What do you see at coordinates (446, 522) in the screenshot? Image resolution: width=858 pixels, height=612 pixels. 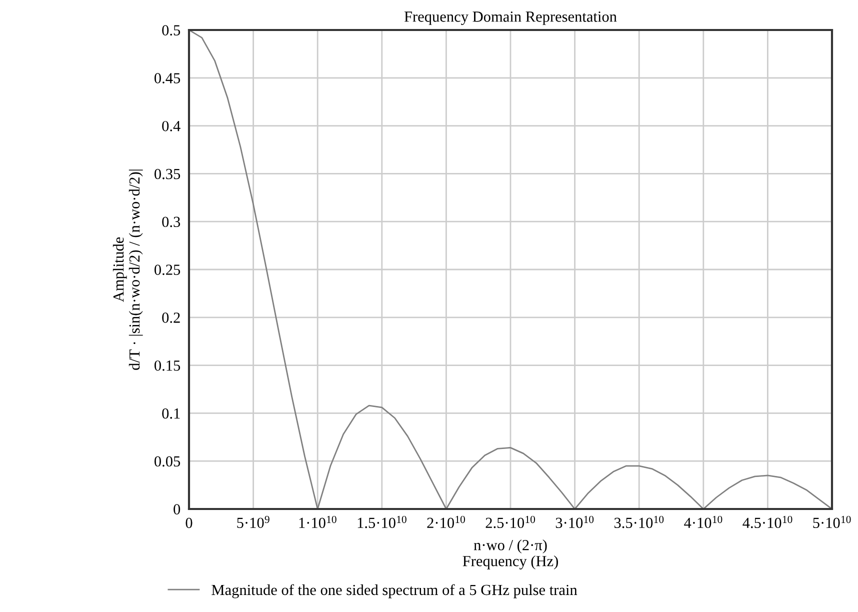 I see `x-tick-label: 2·10$^{10}$` at bounding box center [446, 522].